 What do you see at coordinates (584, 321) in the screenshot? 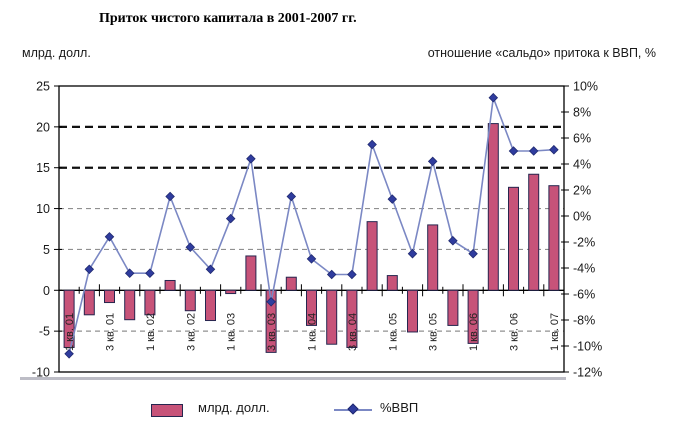
I see `right-axis-tick-label: -8%` at bounding box center [584, 321].